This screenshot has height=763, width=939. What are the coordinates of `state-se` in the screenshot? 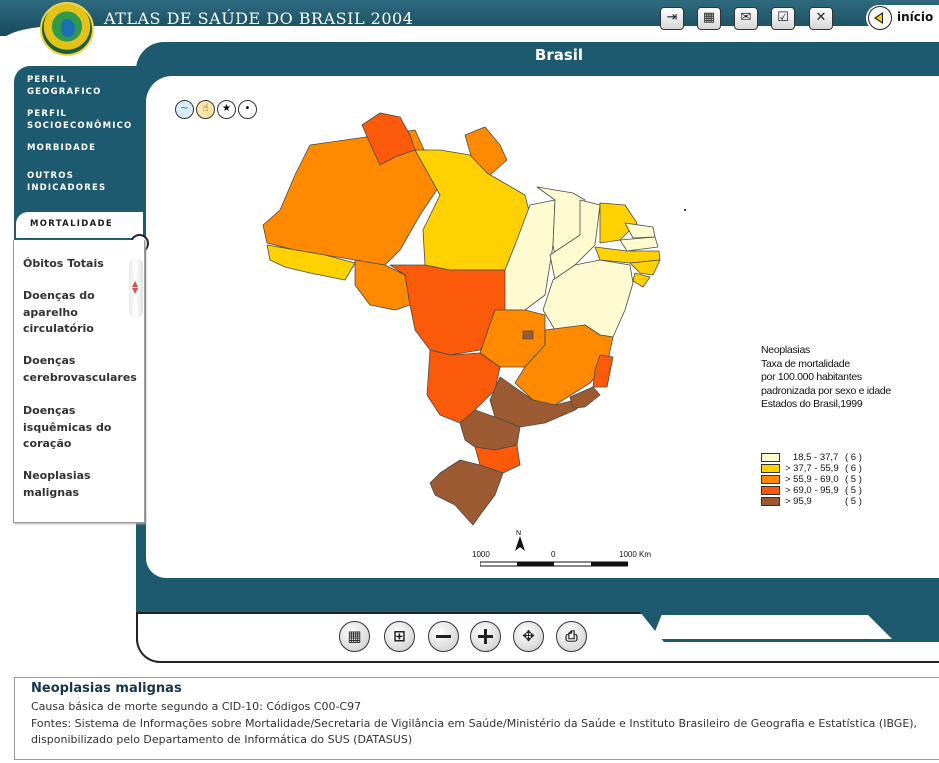 It's located at (641, 280).